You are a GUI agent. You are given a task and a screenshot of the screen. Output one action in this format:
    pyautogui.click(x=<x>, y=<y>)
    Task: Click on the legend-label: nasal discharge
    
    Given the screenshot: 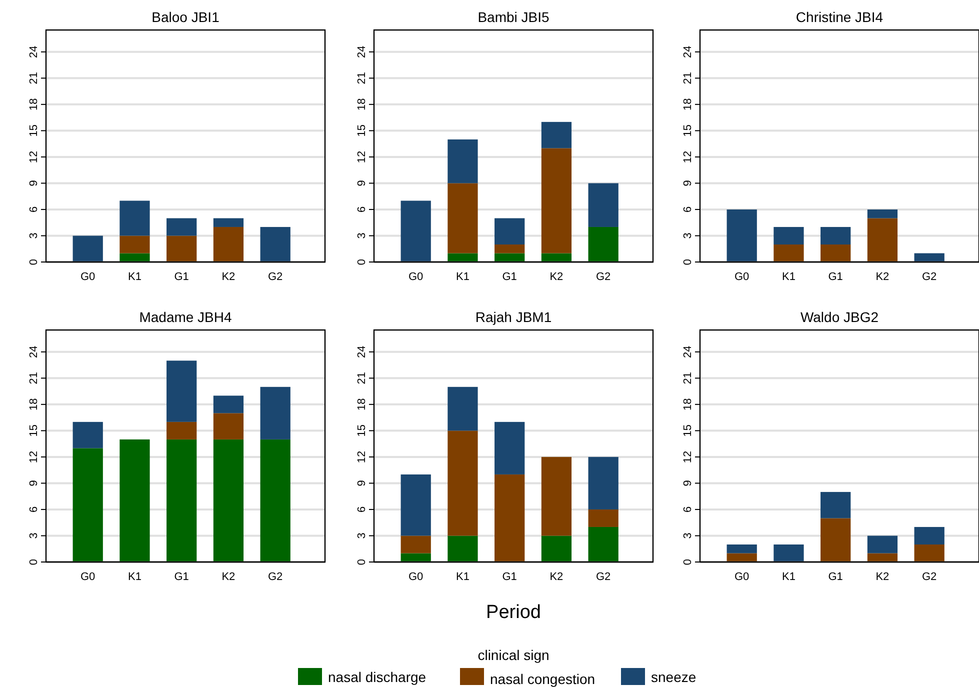 What is the action you would take?
    pyautogui.click(x=377, y=677)
    